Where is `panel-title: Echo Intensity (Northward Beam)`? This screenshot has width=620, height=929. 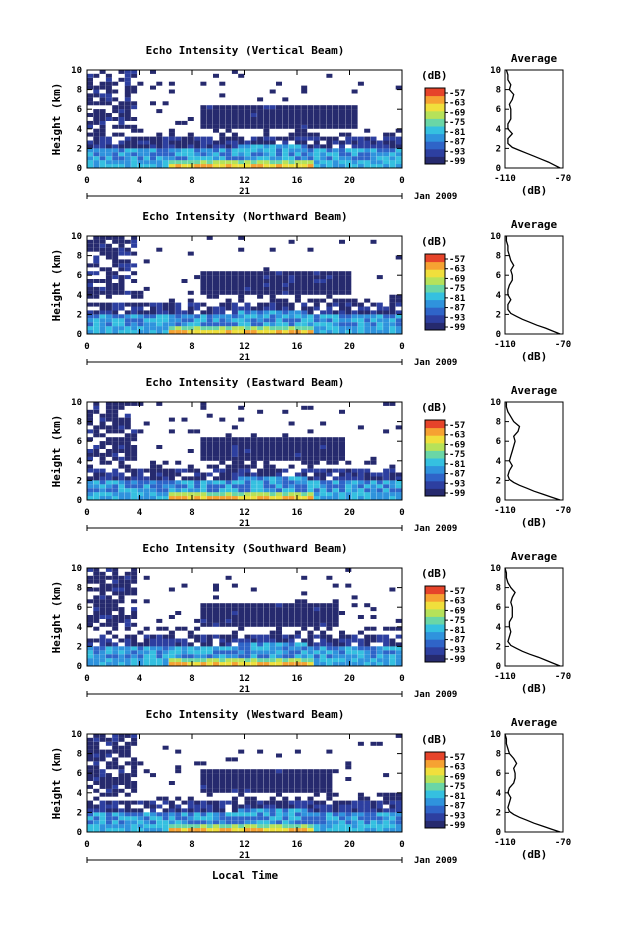 panel-title: Echo Intensity (Northward Beam) is located at coordinates (244, 216).